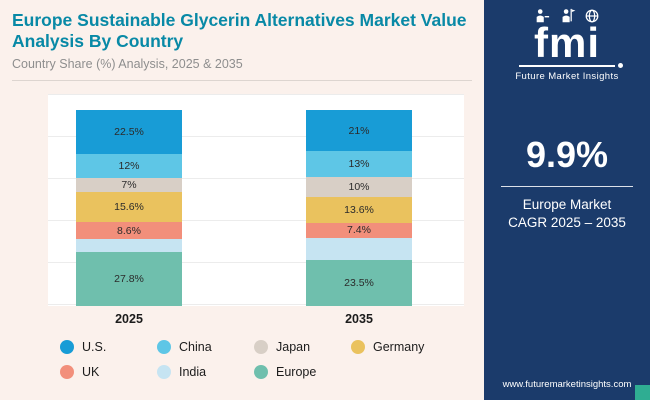 The image size is (650, 400). What do you see at coordinates (567, 154) in the screenshot?
I see `cagr-value: 9.9%` at bounding box center [567, 154].